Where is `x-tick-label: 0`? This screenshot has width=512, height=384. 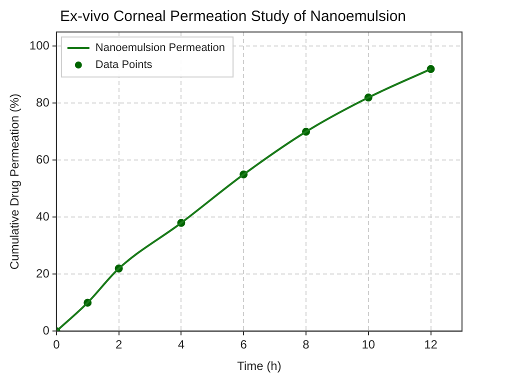 x-tick-label: 0 is located at coordinates (56, 345).